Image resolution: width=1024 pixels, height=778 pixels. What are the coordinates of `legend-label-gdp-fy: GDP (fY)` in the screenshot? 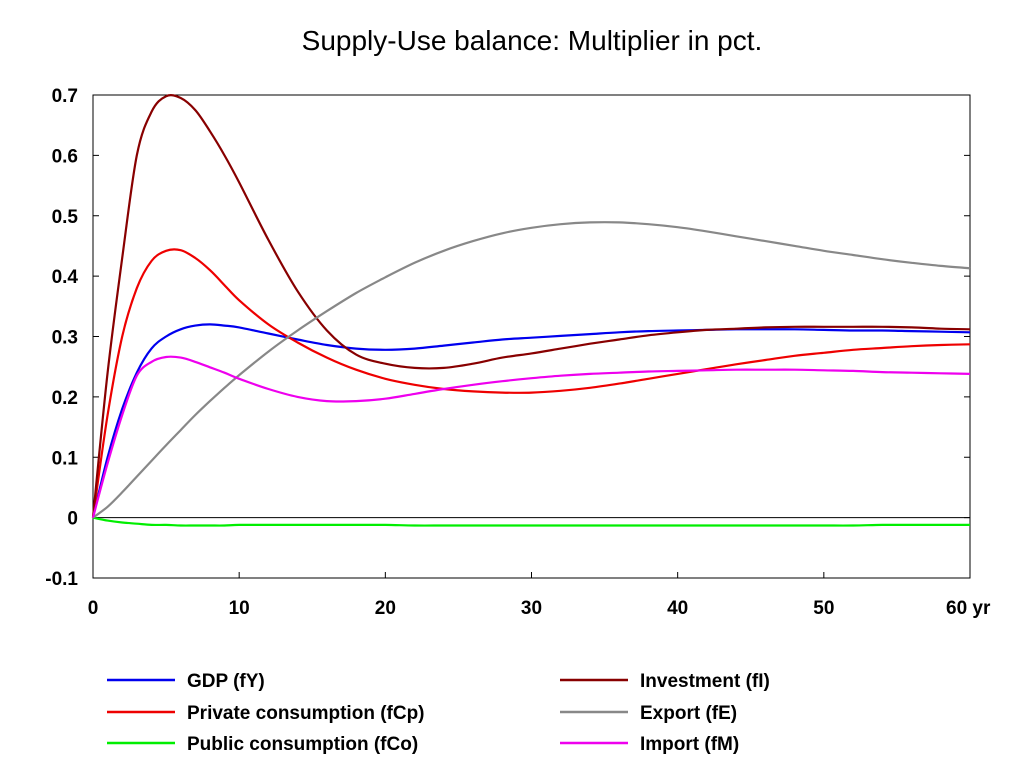 It's located at (226, 681).